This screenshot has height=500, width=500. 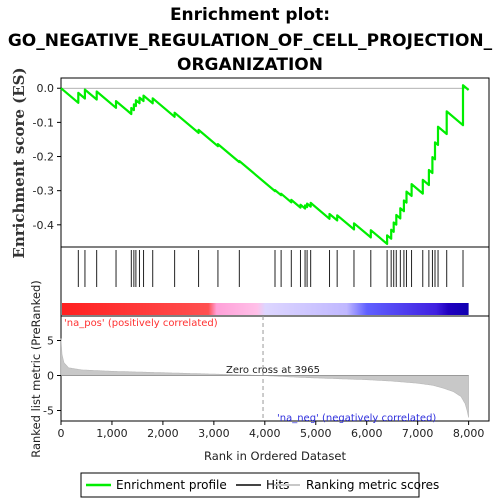 What do you see at coordinates (275, 456) in the screenshot?
I see `x-axis-label: Rank in Ordered Dataset` at bounding box center [275, 456].